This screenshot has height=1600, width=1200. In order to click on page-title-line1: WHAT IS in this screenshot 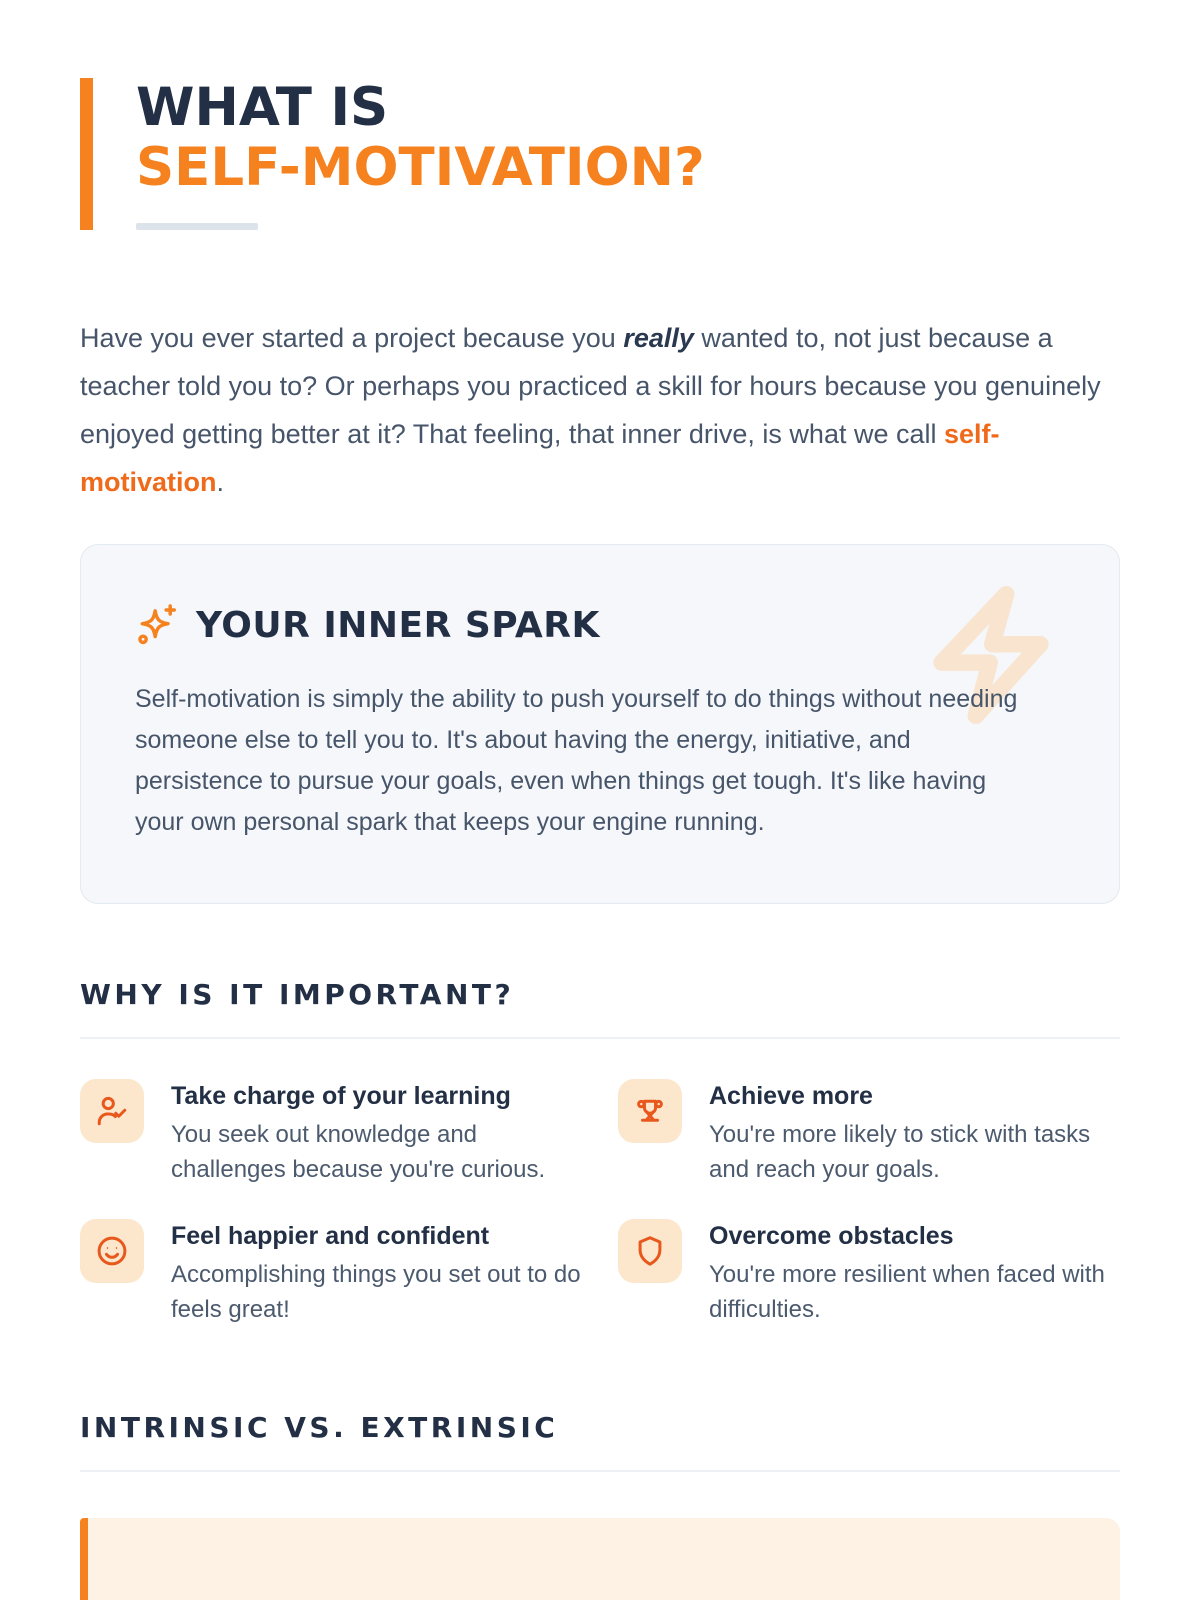, I will do `click(262, 107)`.